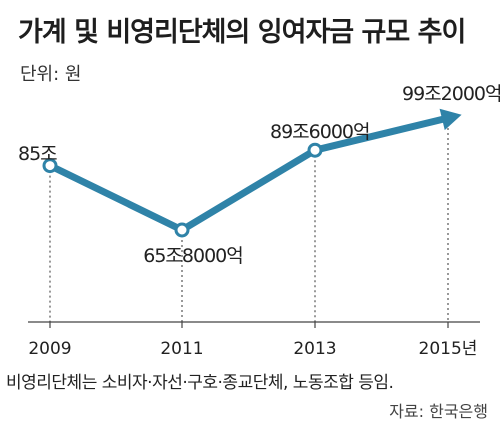 Image resolution: width=500 pixels, height=428 pixels. Describe the element at coordinates (438, 411) in the screenshot. I see `source-label: 자료: 한국은행` at that location.